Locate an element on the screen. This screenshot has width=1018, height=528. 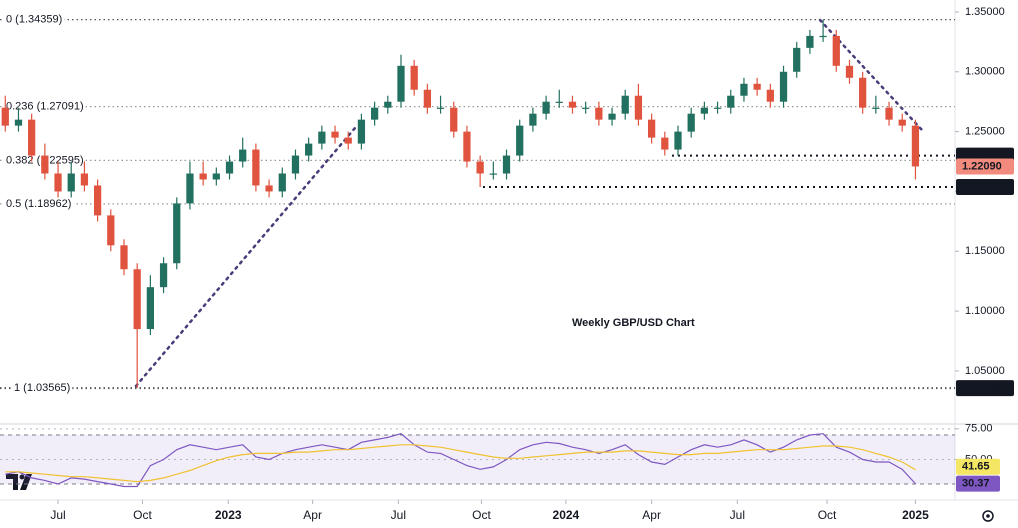
rsi-marker-label: 41.65 is located at coordinates (976, 467).